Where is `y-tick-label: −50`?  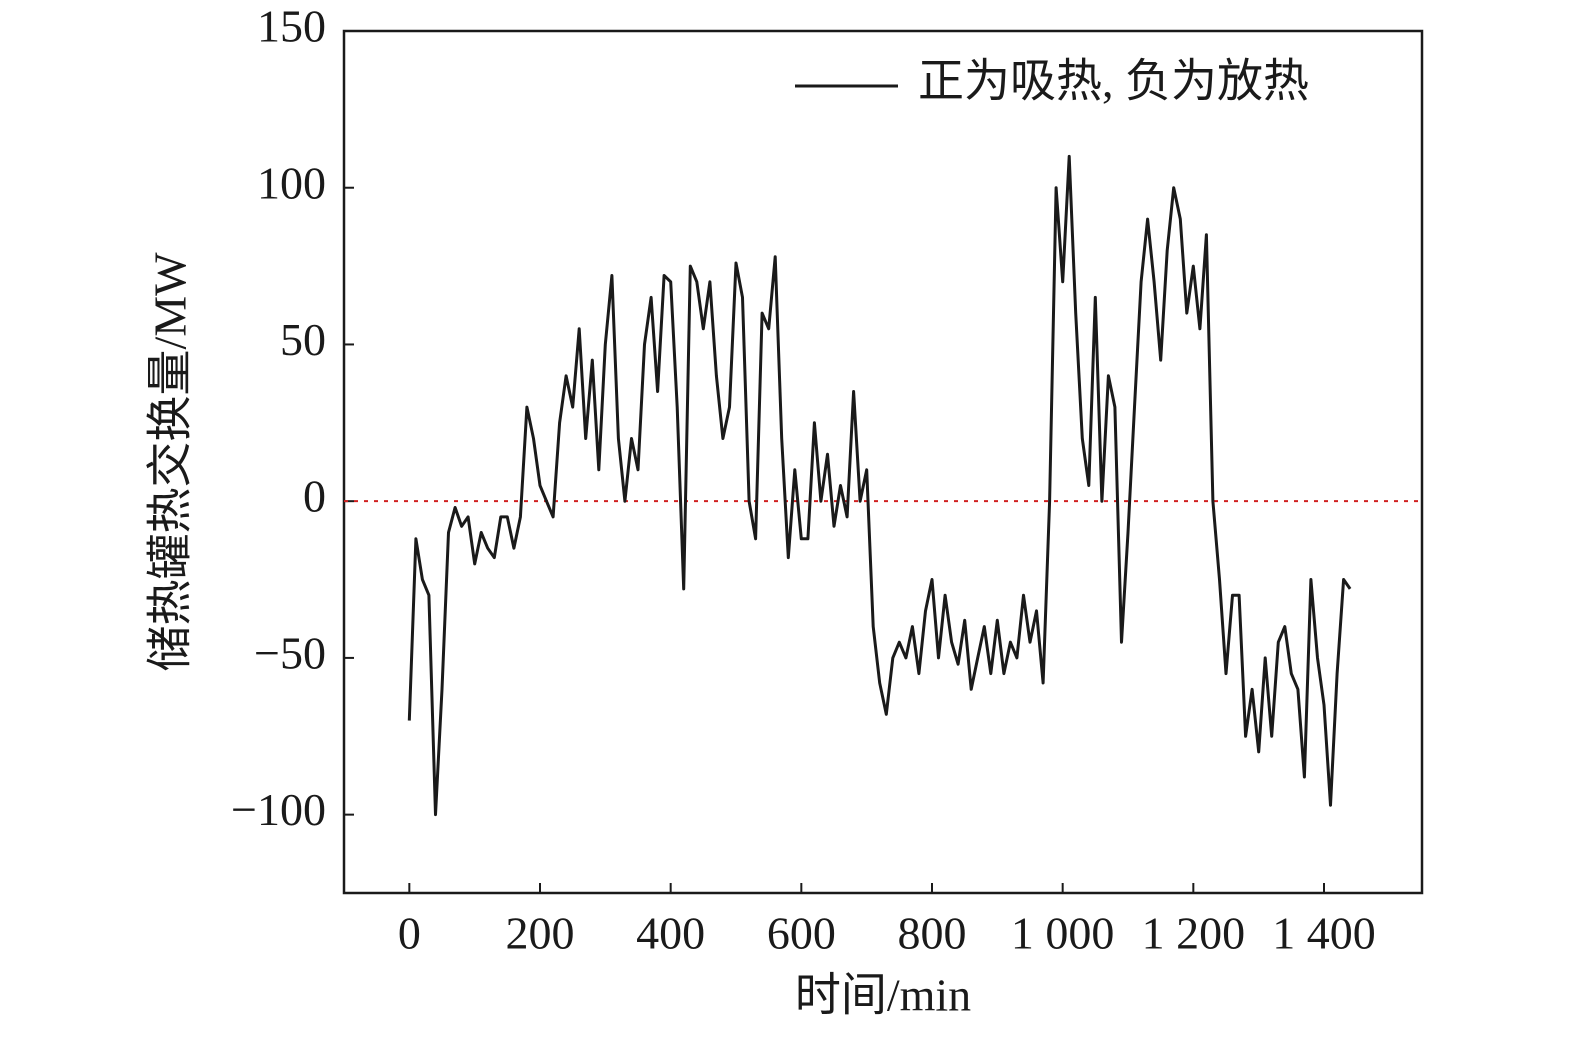
y-tick-label: −50 is located at coordinates (290, 652).